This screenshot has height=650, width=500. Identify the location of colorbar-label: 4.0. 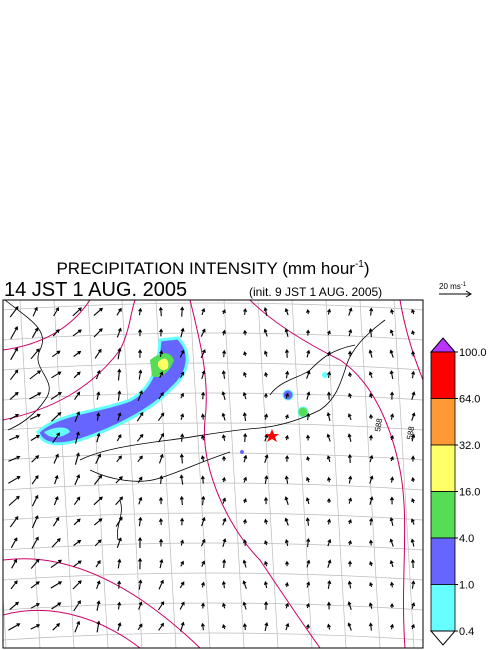
(466, 539).